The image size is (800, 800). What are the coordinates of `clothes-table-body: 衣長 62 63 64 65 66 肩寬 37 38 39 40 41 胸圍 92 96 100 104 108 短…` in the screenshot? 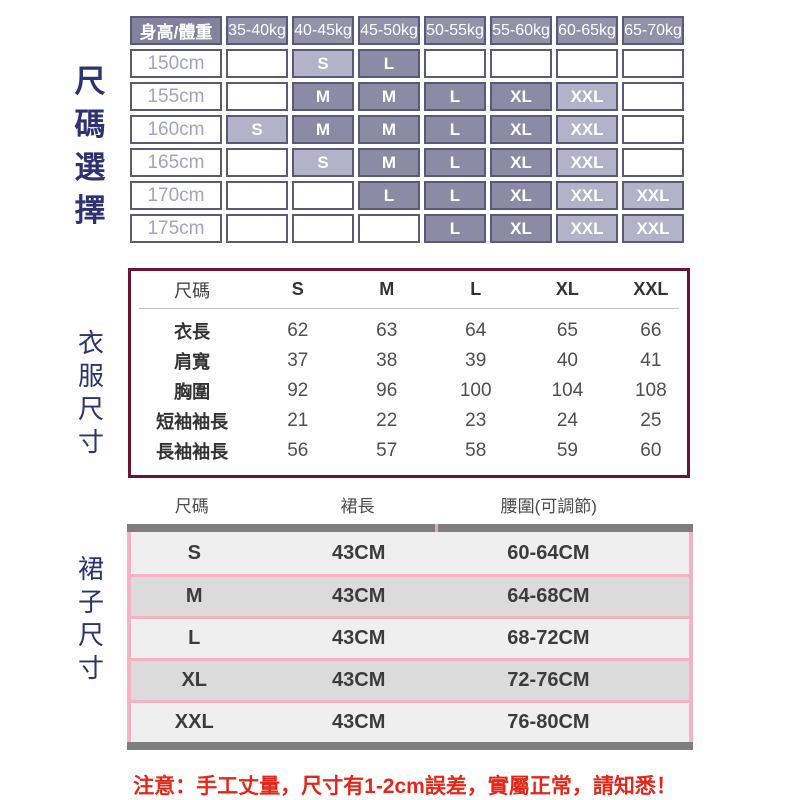 It's located at (409, 387).